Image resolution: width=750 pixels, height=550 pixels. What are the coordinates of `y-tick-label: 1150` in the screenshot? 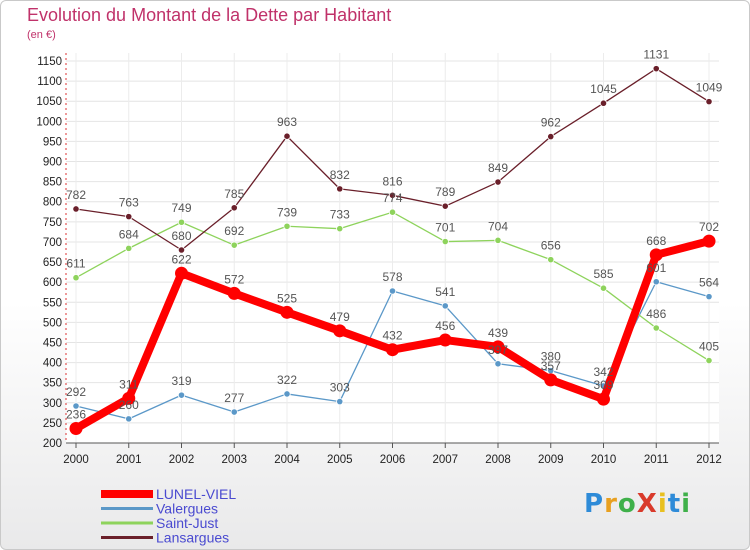 It's located at (49, 62).